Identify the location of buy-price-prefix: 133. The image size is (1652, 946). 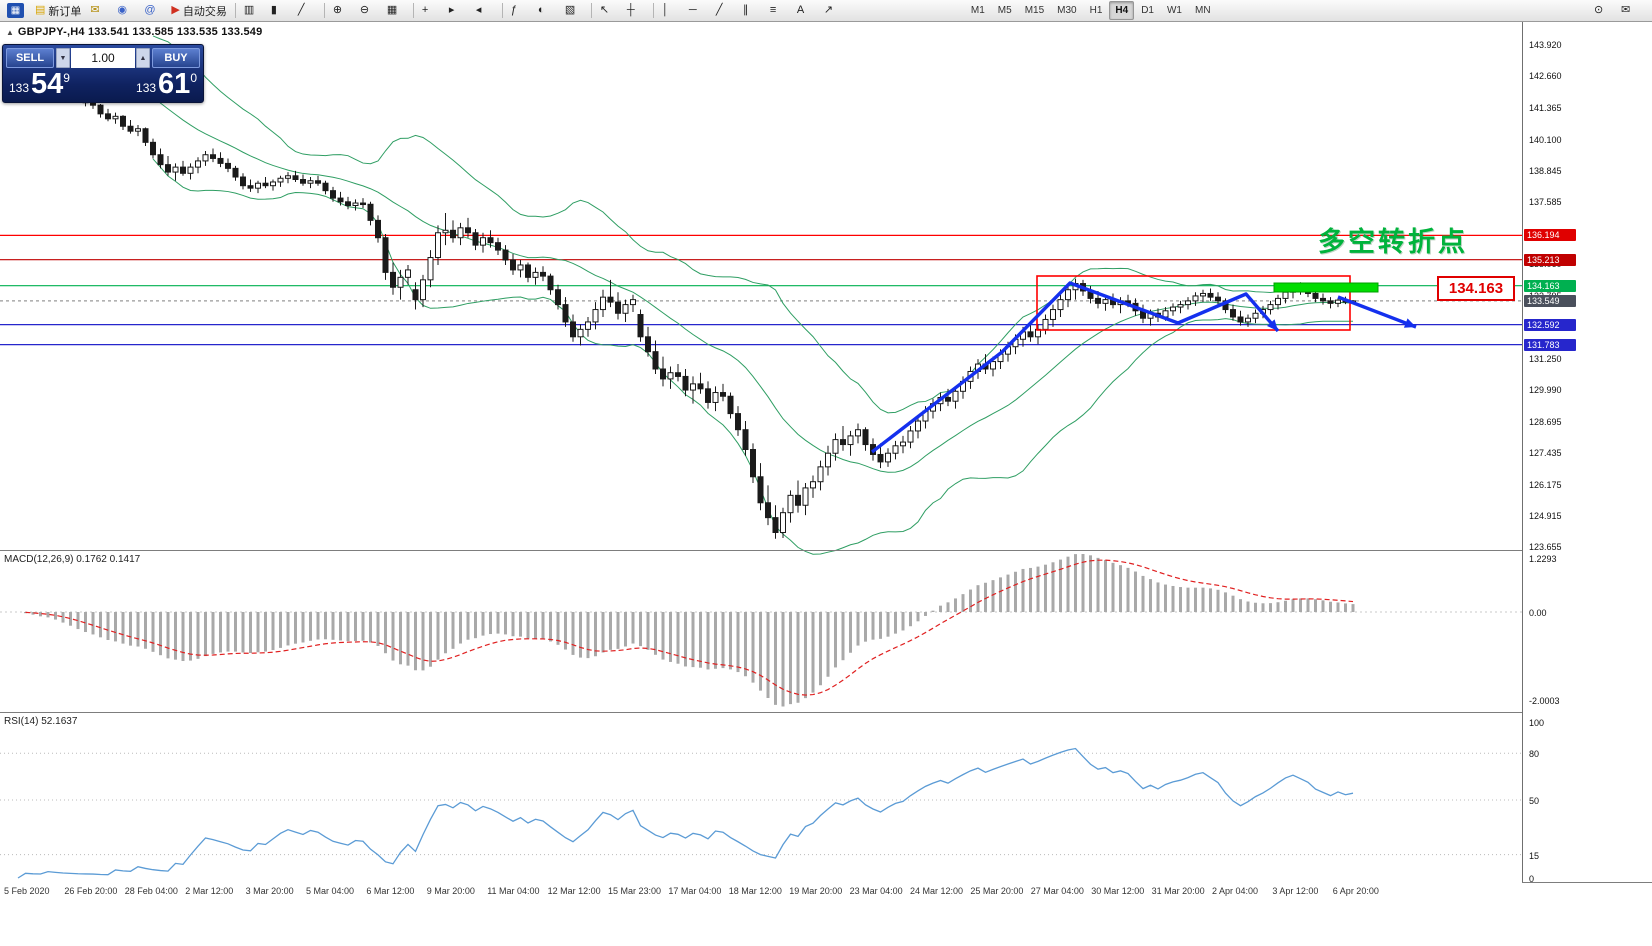
(146, 88).